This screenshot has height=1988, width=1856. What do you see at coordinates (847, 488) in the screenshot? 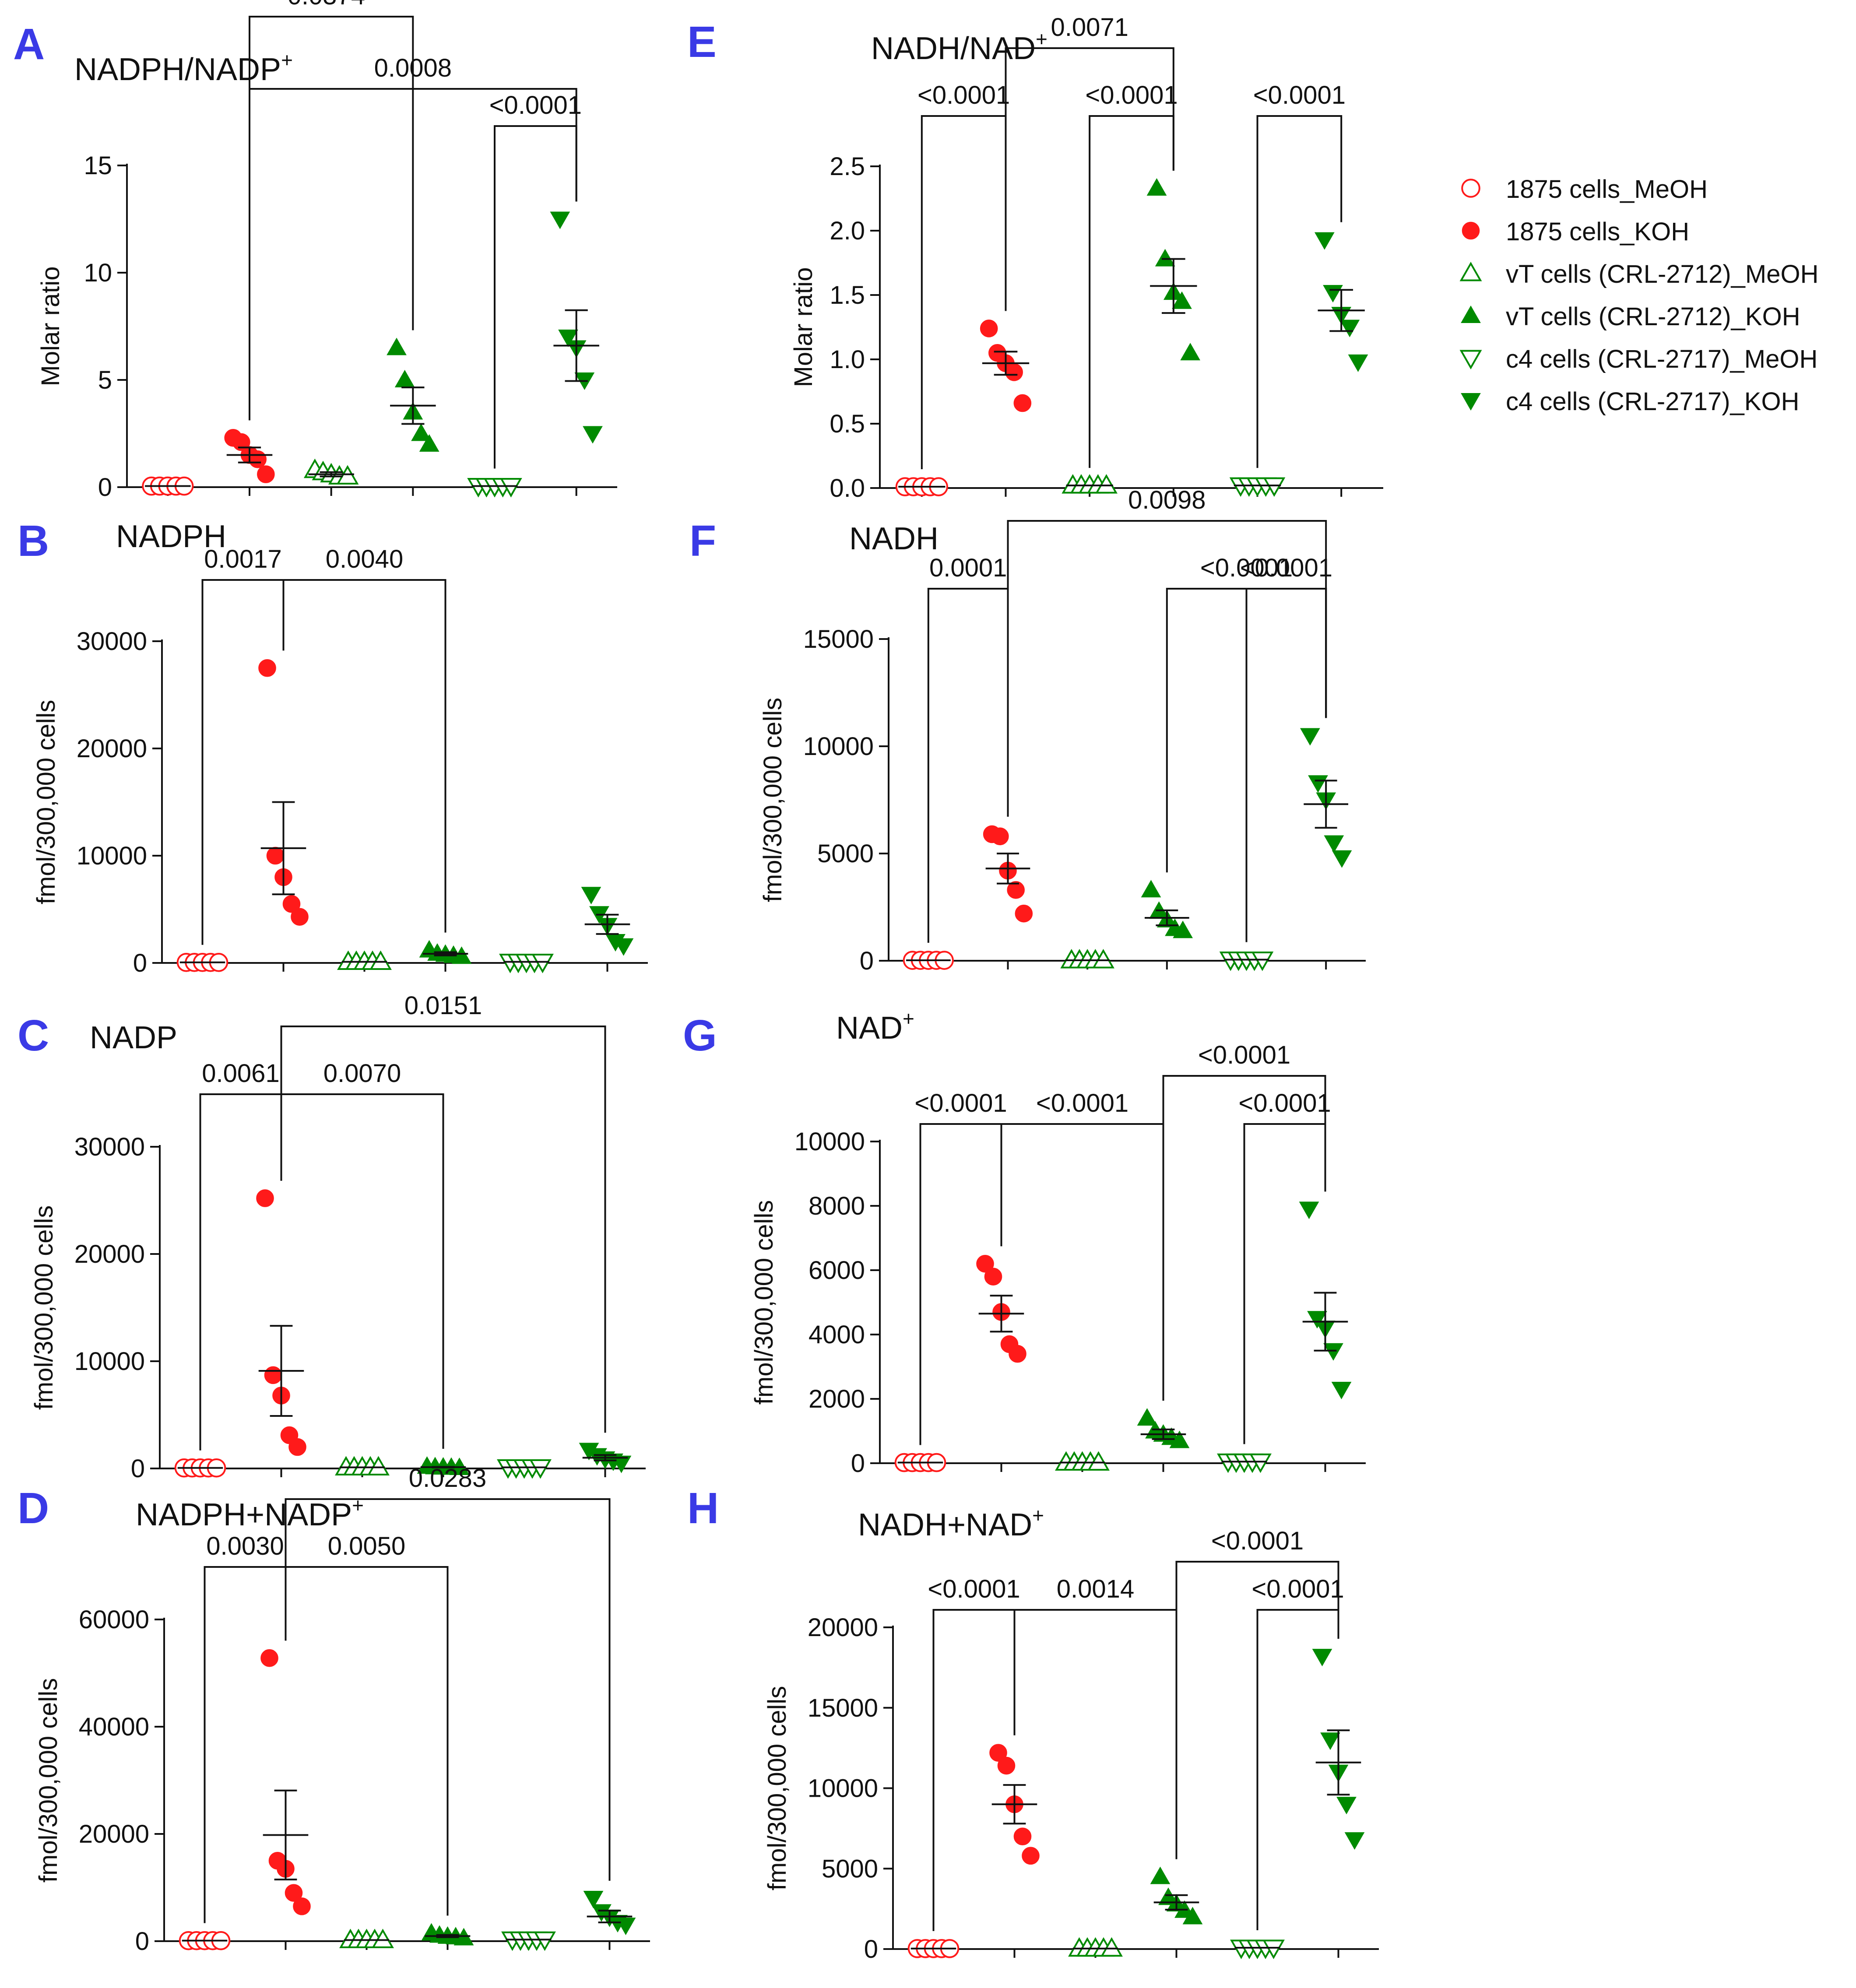
I see `y-tick-label: 0.0` at bounding box center [847, 488].